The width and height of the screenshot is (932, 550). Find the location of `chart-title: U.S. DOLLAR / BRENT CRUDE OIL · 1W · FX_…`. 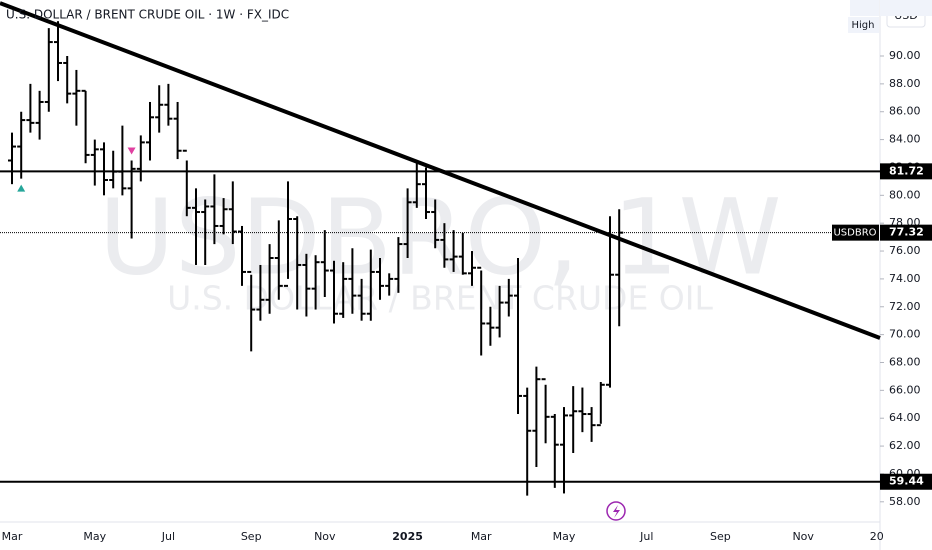

chart-title: U.S. DOLLAR / BRENT CRUDE OIL · 1W · FX_… is located at coordinates (147, 15).